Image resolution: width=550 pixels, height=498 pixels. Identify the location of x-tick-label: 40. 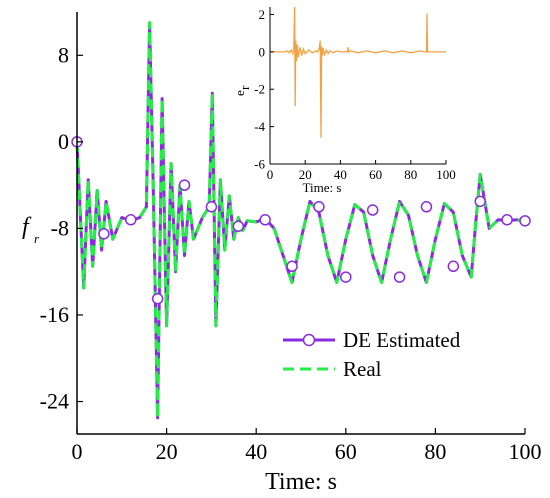
(256, 451).